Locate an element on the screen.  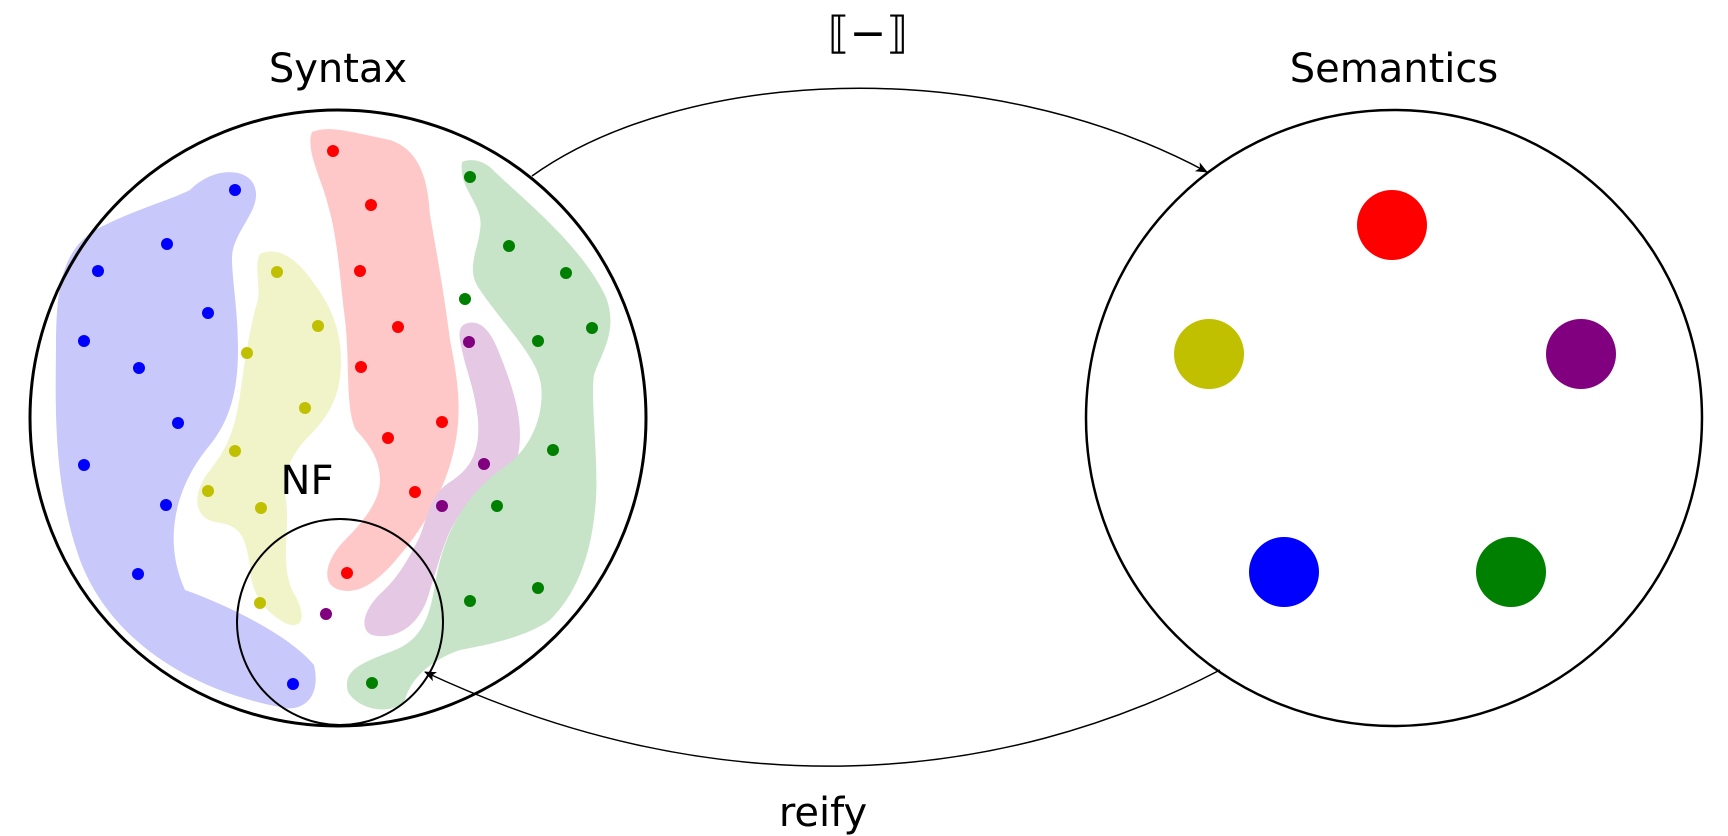
red-region is located at coordinates (384, 360).